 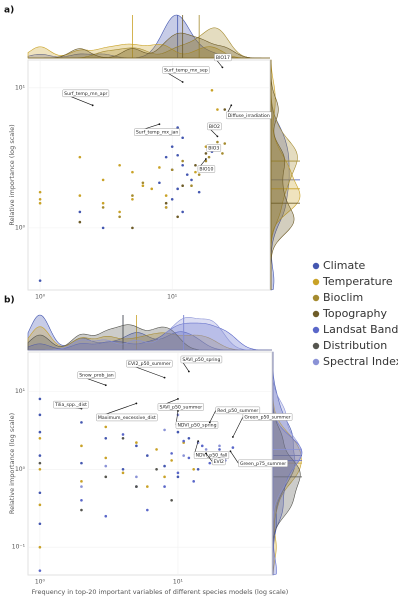 I want to click on y-axis-label: Relative importance (log scale), so click(x=12, y=174).